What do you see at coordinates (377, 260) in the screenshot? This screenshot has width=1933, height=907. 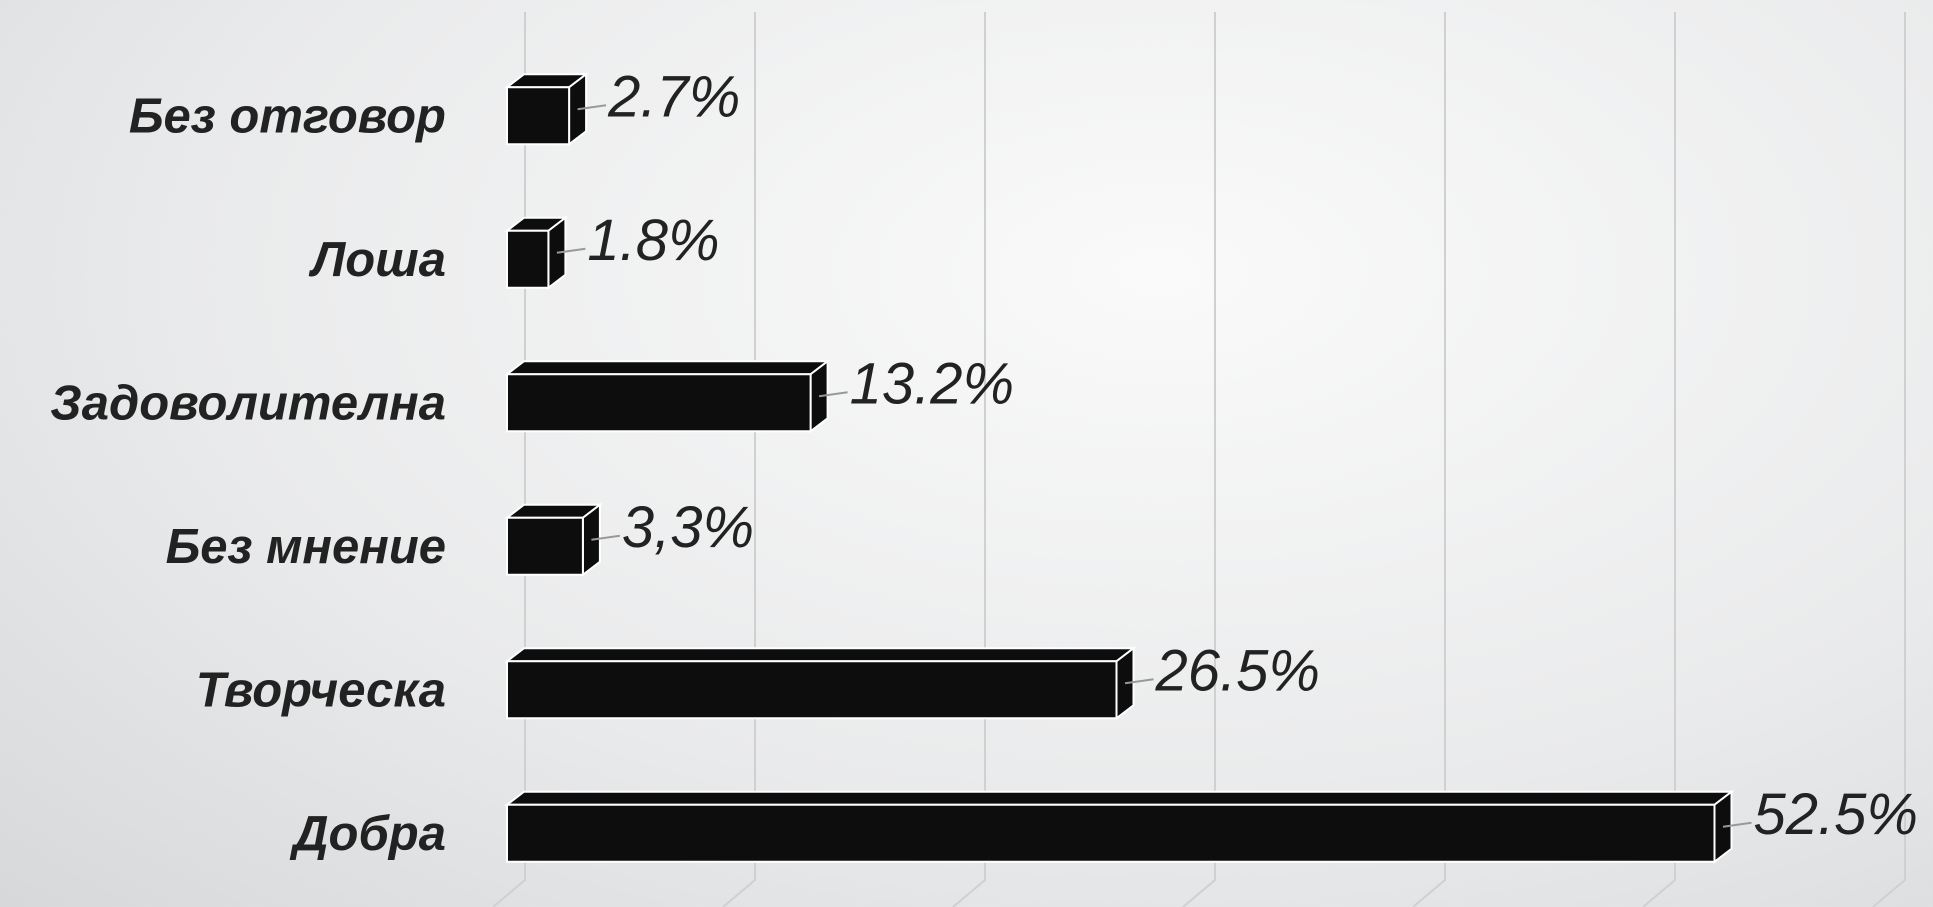 I see `category-label: Лоша` at bounding box center [377, 260].